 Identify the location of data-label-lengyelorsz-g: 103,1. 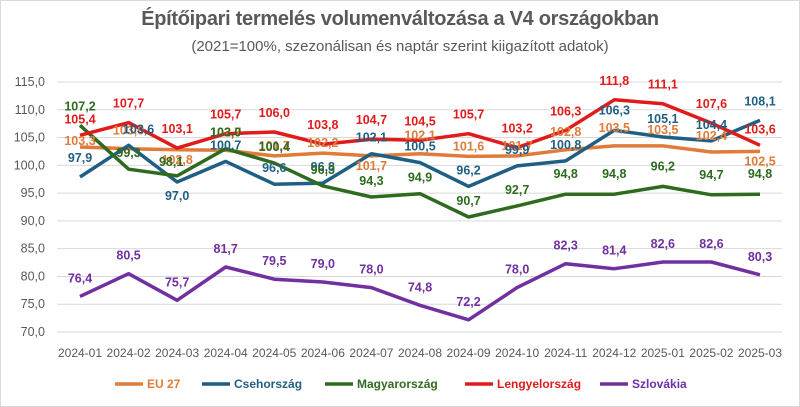
(177, 129).